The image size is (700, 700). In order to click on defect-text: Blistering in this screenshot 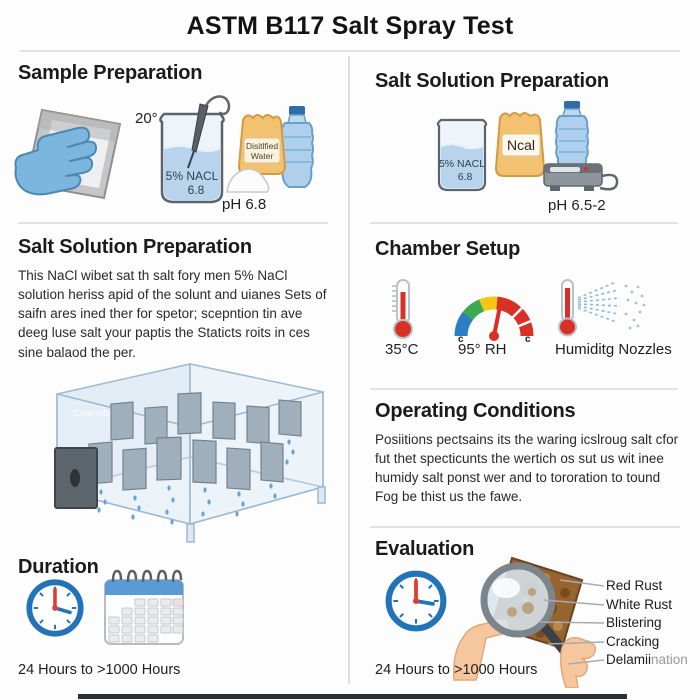, I will do `click(634, 622)`.